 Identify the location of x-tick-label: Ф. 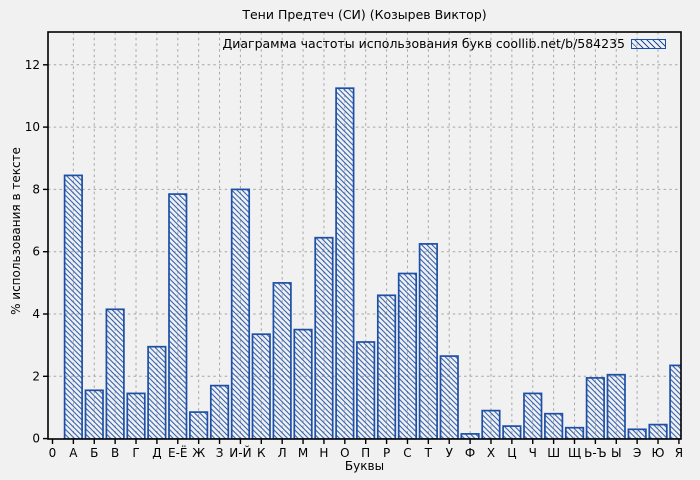
(470, 453).